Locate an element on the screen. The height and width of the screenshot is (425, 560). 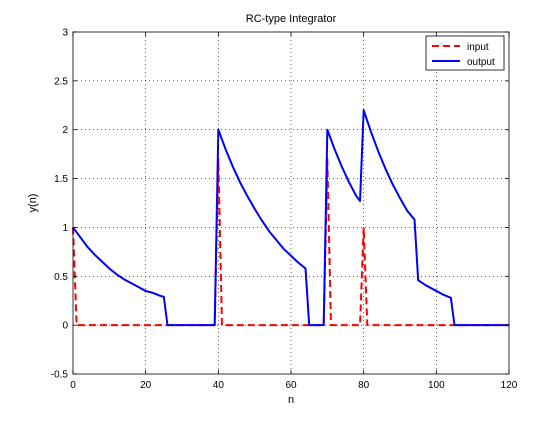
y-tick-label: 2 is located at coordinates (65, 130).